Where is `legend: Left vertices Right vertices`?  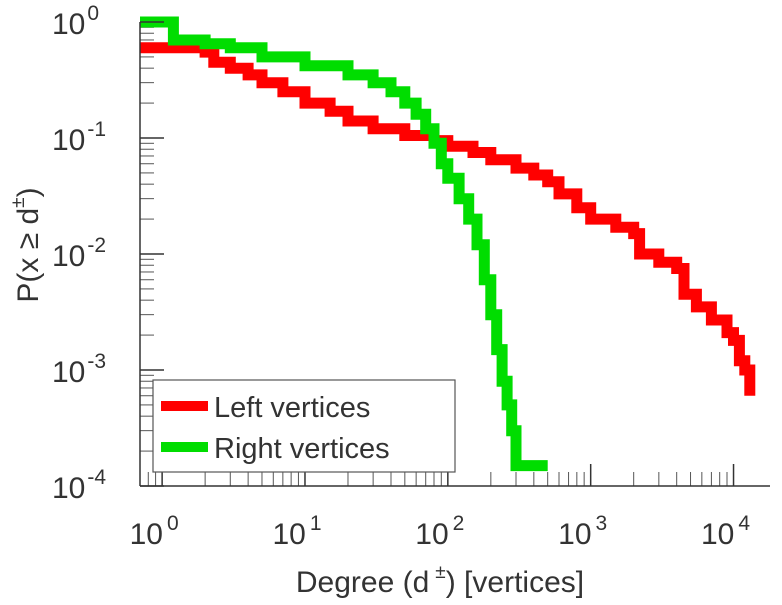 legend: Left vertices Right vertices is located at coordinates (304, 426).